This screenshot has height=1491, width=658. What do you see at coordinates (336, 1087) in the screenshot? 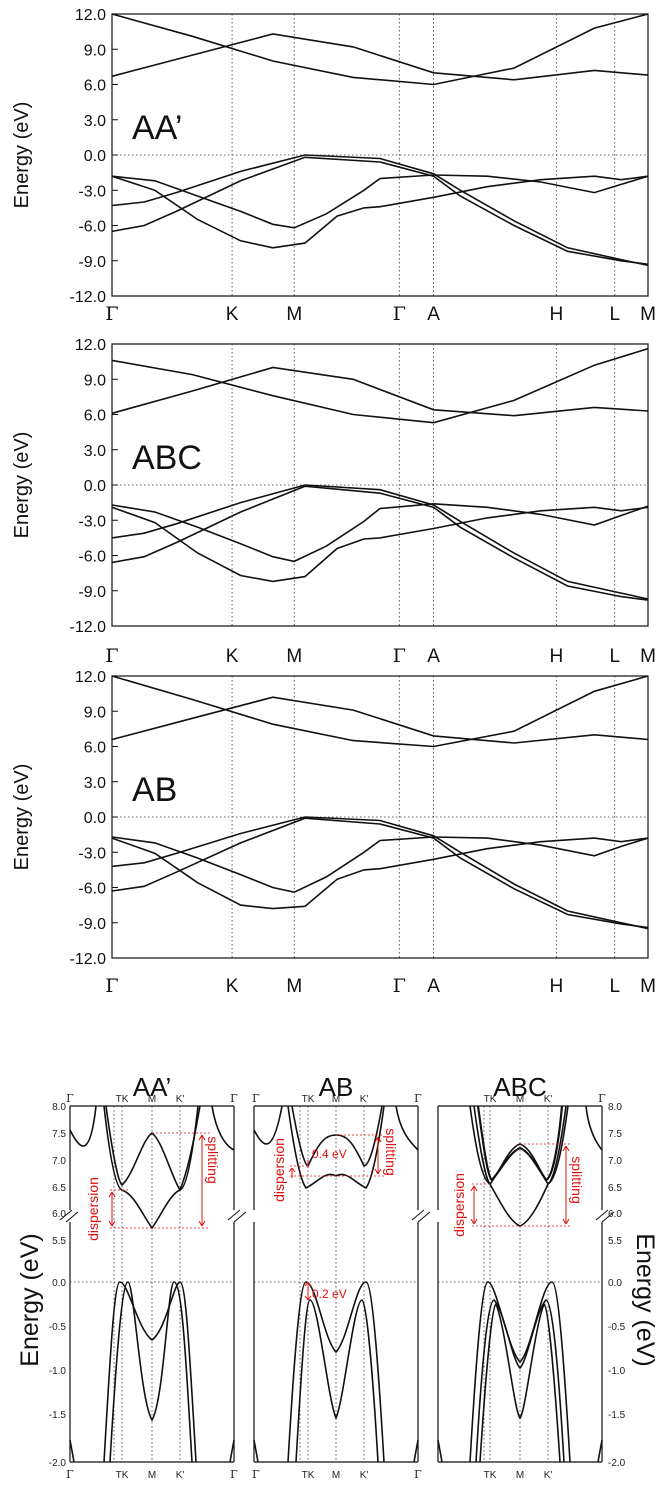
I see `zoom-title-ab: AB` at bounding box center [336, 1087].